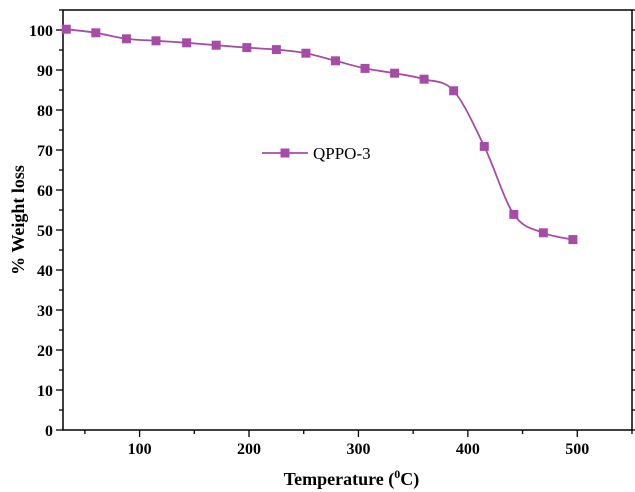 This screenshot has height=492, width=635. What do you see at coordinates (249, 449) in the screenshot?
I see `x-tick-label: 200` at bounding box center [249, 449].